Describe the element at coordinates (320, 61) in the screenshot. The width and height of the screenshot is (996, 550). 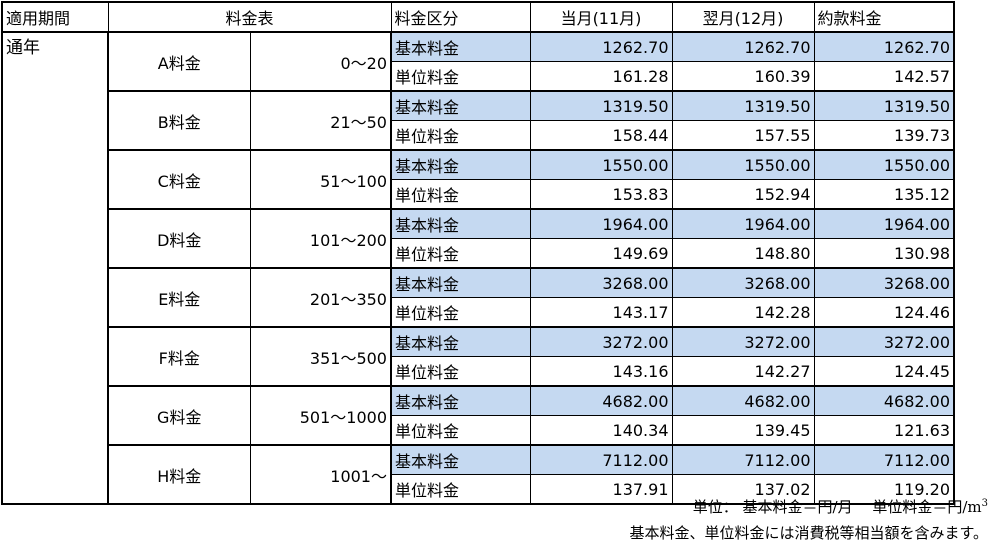
I see `rate-range: 0～20` at that location.